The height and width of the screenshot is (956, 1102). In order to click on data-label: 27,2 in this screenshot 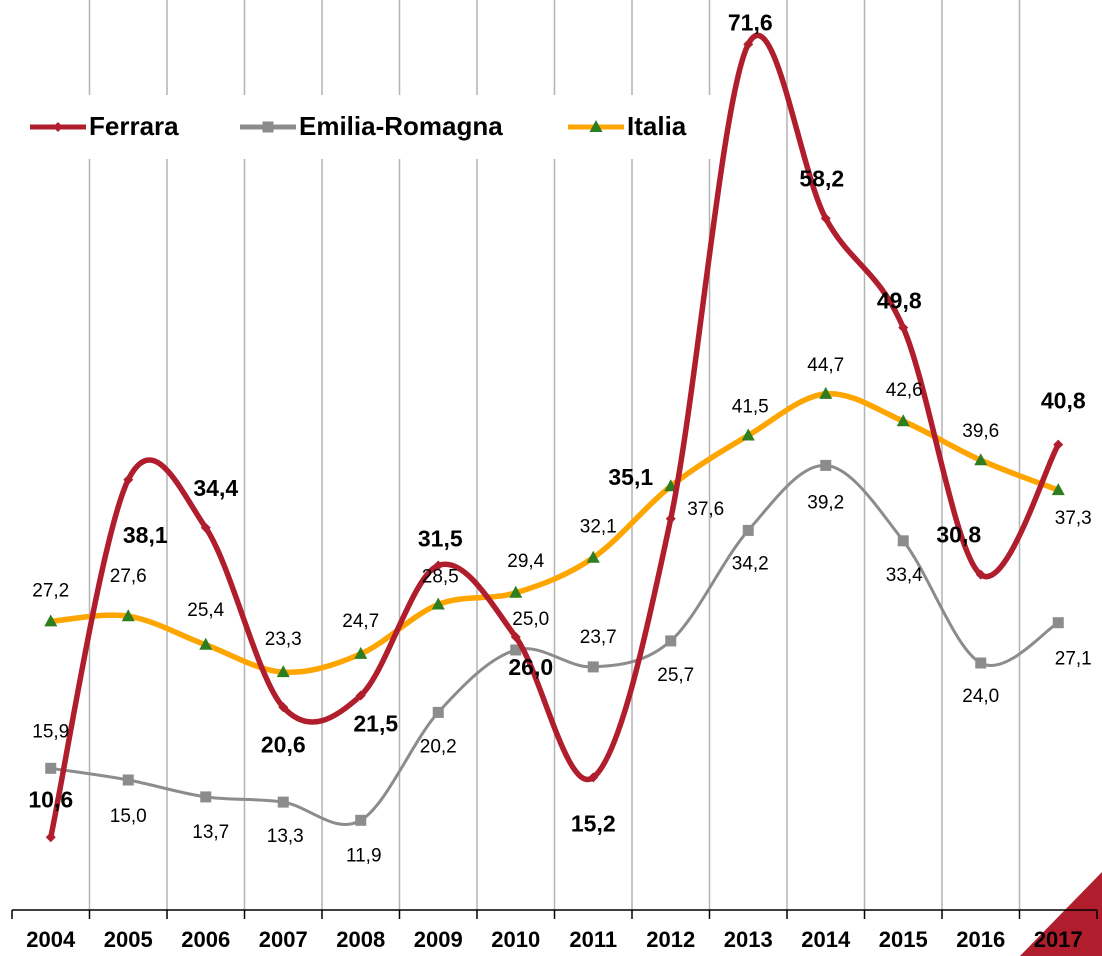, I will do `click(50, 590)`.